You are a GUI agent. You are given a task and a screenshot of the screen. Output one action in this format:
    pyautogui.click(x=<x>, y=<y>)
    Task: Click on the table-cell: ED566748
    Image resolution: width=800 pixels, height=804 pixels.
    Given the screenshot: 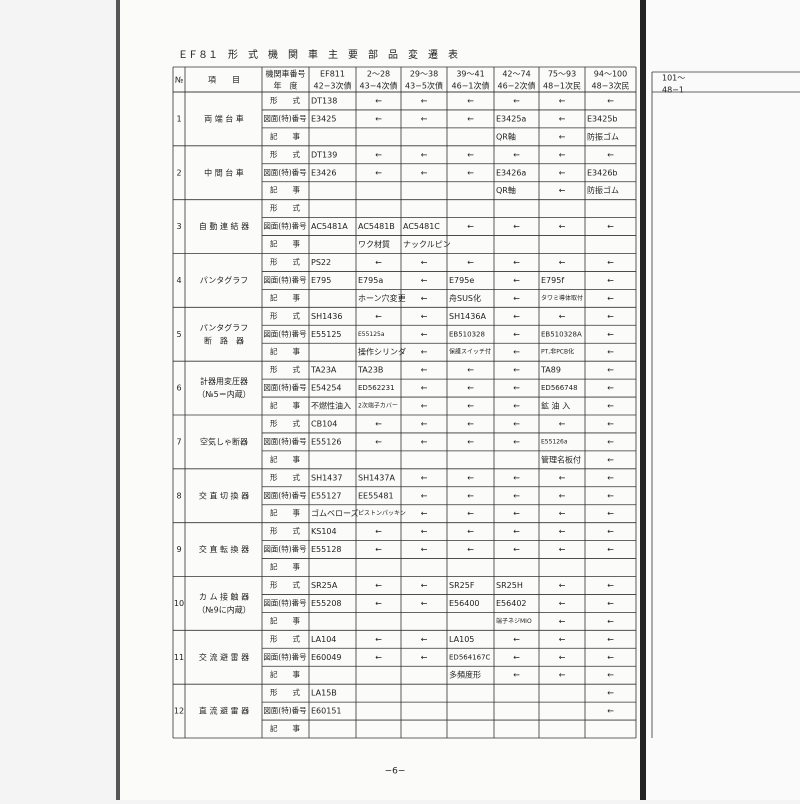 What is the action you would take?
    pyautogui.click(x=559, y=388)
    